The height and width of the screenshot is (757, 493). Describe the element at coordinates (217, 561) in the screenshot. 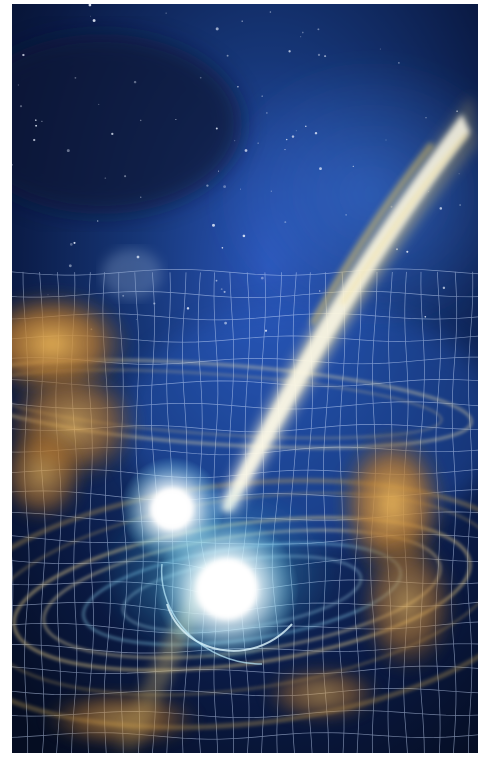

I see `neutron-star-pair` at that location.